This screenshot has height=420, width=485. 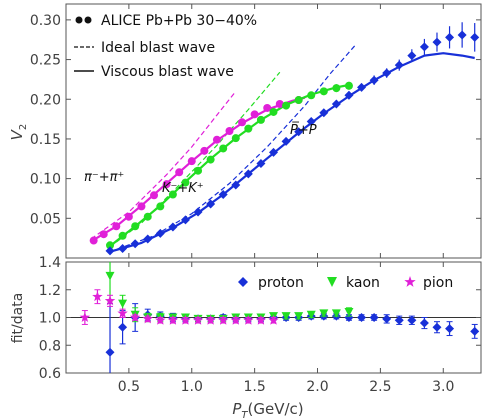 I want to click on bottom-legend: proton kaon pion, so click(x=345, y=283).